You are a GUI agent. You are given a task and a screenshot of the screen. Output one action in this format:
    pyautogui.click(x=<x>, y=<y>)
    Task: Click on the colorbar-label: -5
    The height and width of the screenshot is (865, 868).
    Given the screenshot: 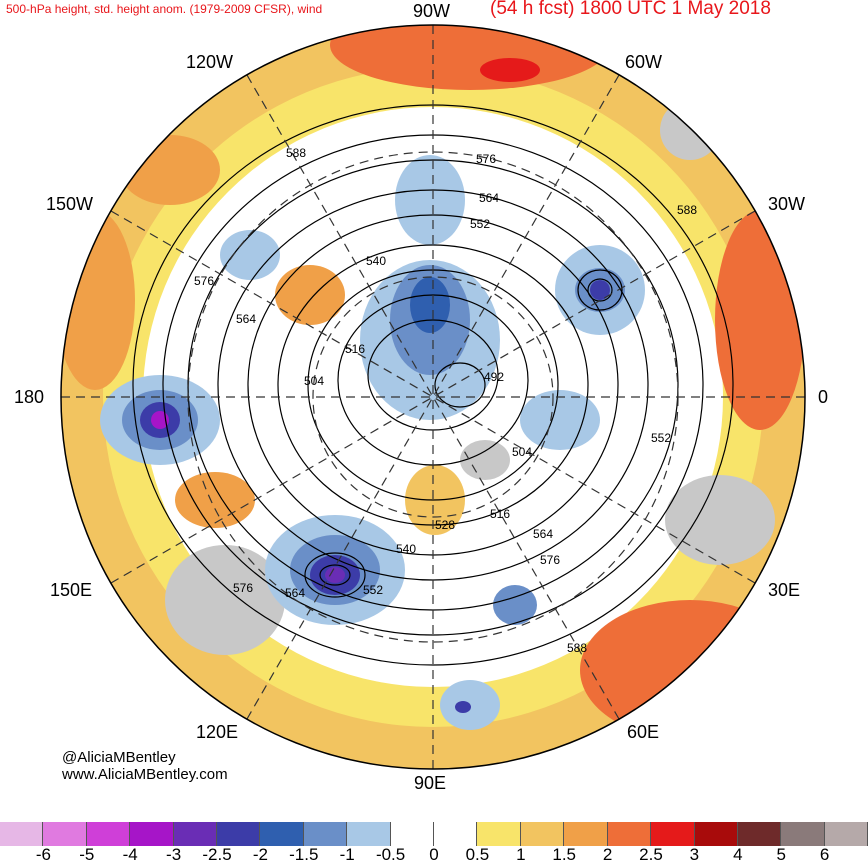 What is the action you would take?
    pyautogui.click(x=87, y=854)
    